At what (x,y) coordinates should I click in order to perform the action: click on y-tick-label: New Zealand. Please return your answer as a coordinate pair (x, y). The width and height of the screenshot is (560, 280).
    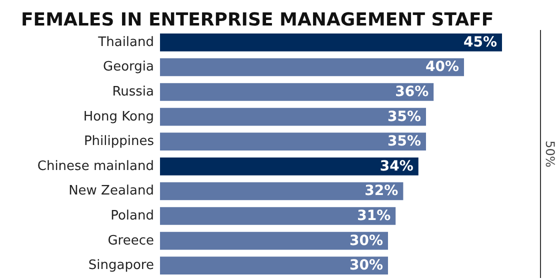
    Looking at the image, I should click on (111, 191).